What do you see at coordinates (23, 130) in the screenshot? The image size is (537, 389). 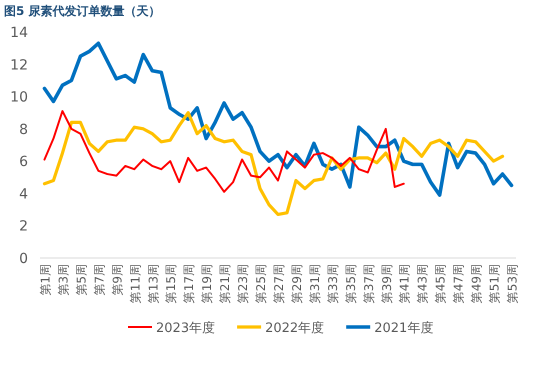 I see `y-tick-label: 8` at bounding box center [23, 130].